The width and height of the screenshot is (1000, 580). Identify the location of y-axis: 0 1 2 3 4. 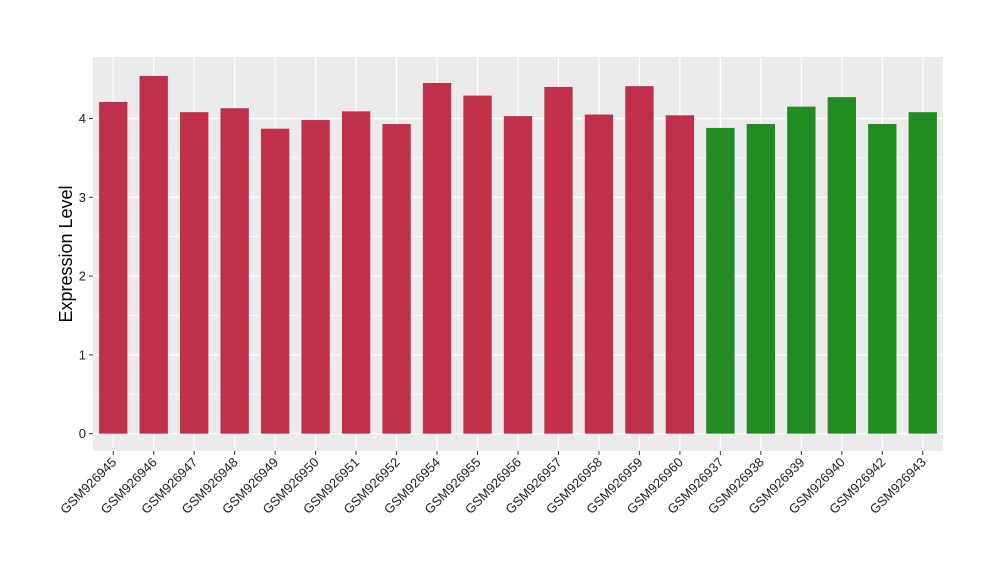
(86, 276).